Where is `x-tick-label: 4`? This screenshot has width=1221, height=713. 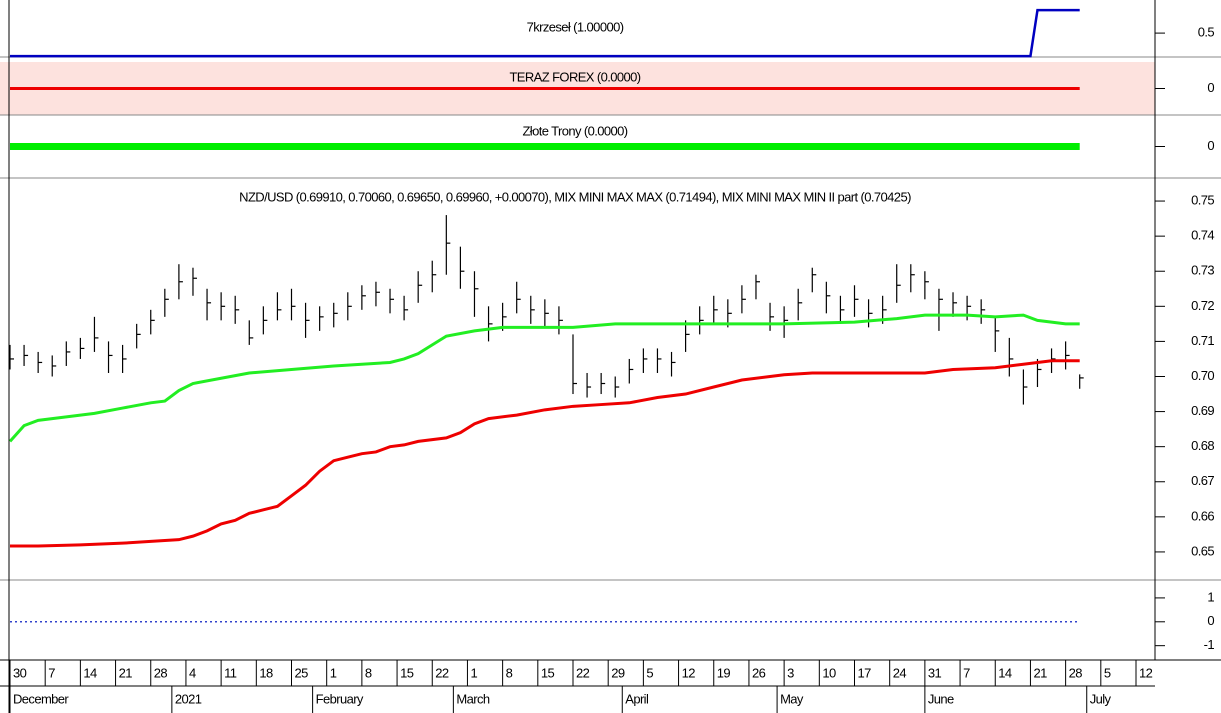 x-tick-label: 4 is located at coordinates (192, 672).